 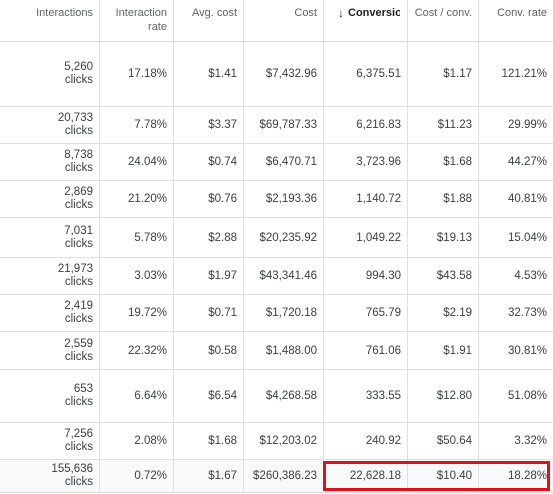 I want to click on row-conv-rate: 121.21%, so click(x=516, y=74).